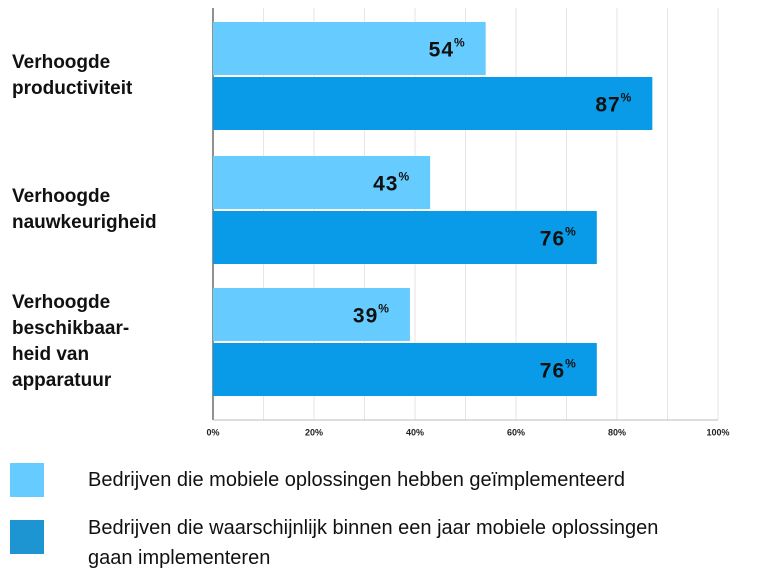  I want to click on x-tick-label: 0%, so click(212, 432).